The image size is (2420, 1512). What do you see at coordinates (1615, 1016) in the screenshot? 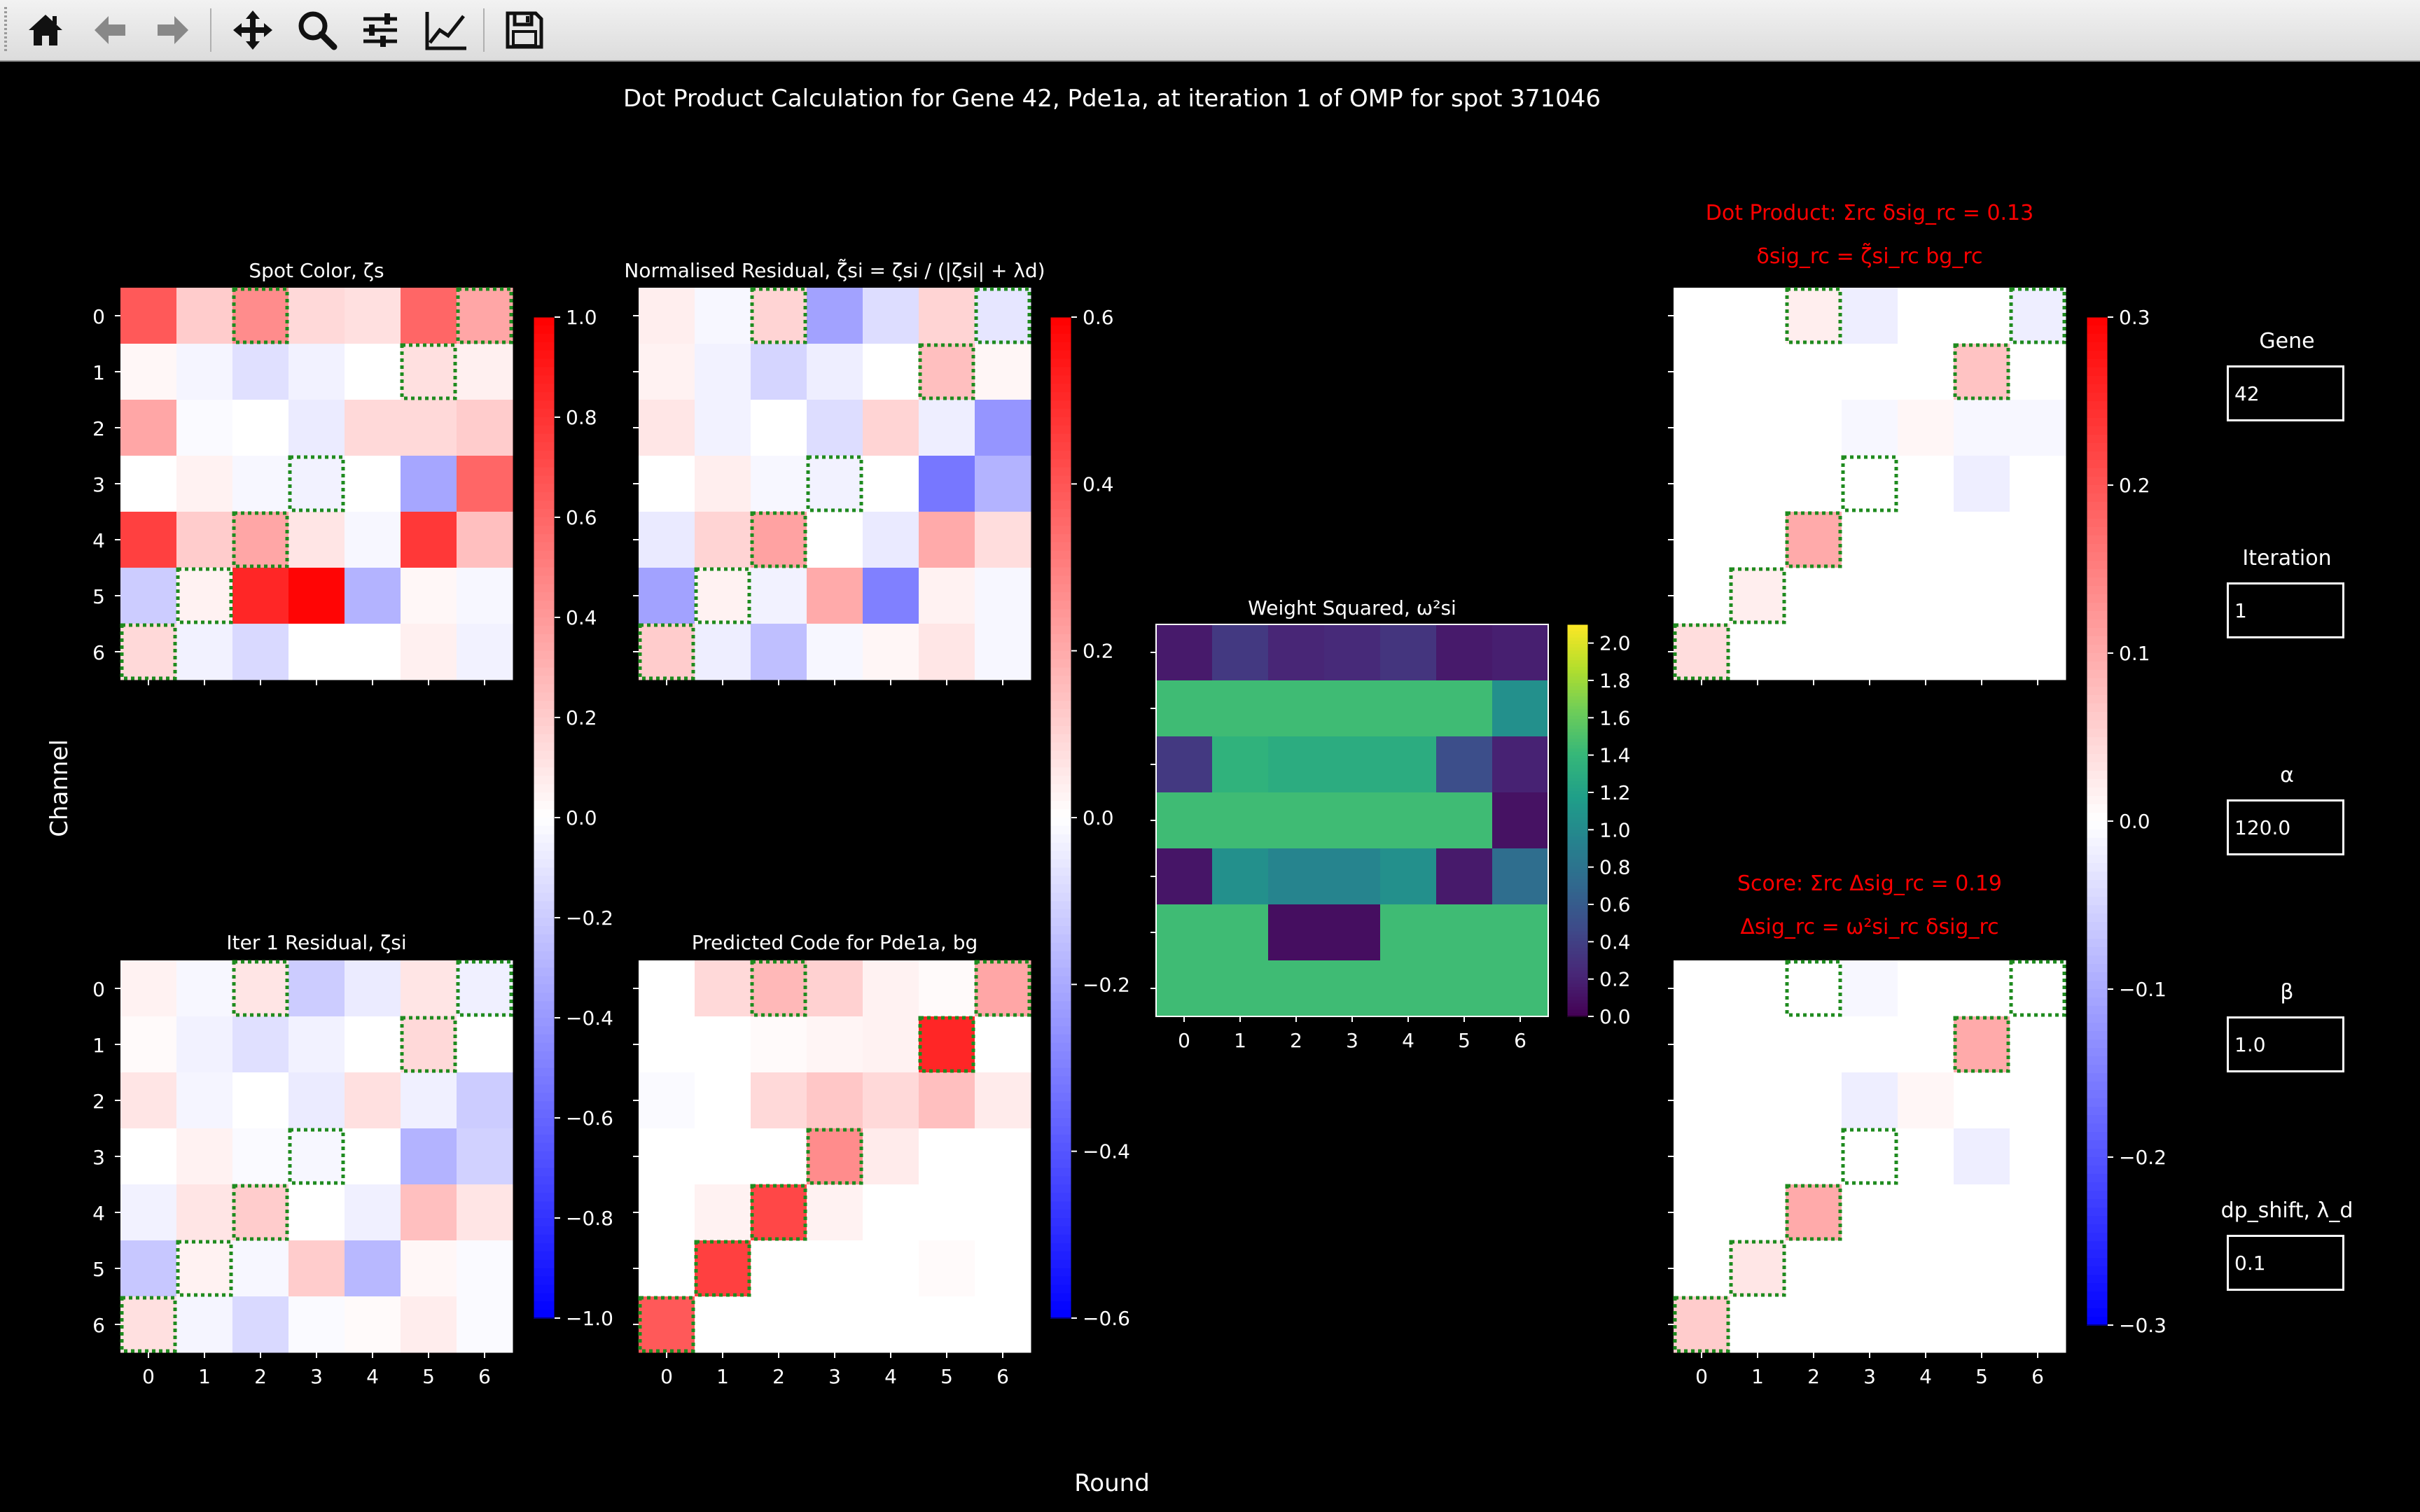
I see `weight_squared-colorbar-tick-label: 0.0` at bounding box center [1615, 1016].